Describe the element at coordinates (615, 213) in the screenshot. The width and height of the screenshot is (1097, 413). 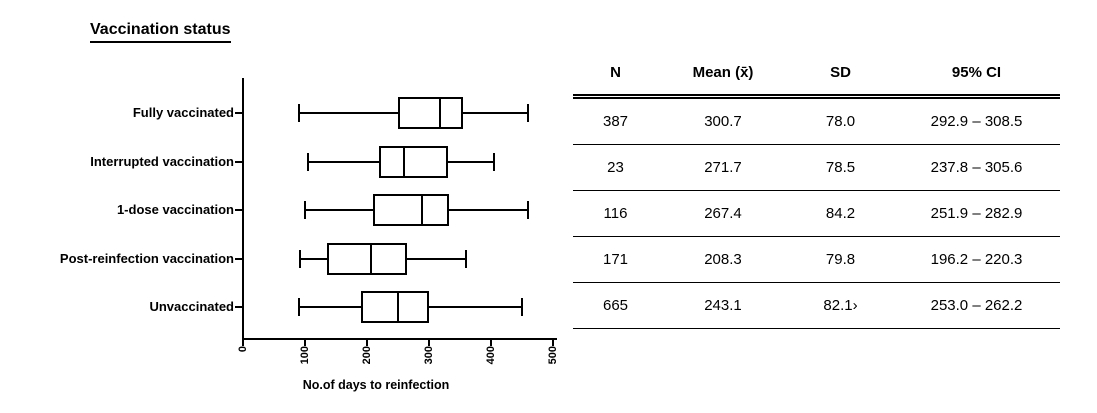
I see `table-cell-n: 116` at that location.